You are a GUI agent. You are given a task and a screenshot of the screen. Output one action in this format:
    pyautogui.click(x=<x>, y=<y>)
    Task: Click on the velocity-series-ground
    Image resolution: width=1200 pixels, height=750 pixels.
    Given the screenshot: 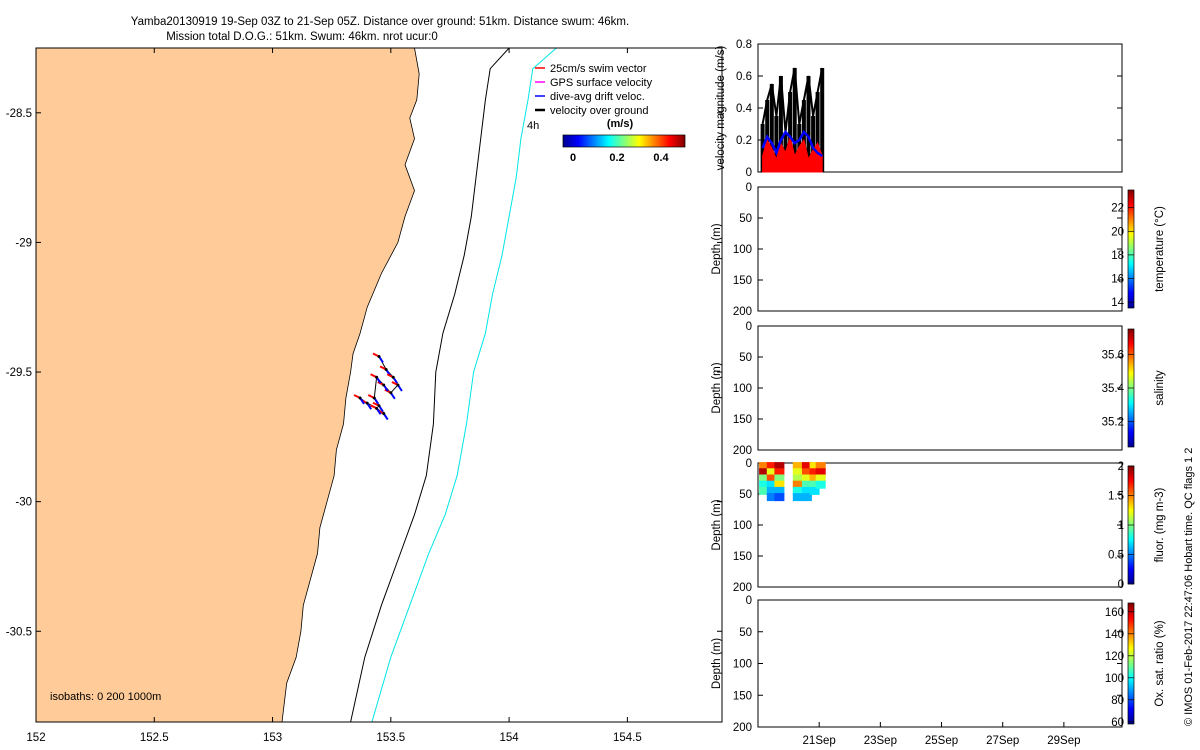 What is the action you would take?
    pyautogui.click(x=792, y=100)
    